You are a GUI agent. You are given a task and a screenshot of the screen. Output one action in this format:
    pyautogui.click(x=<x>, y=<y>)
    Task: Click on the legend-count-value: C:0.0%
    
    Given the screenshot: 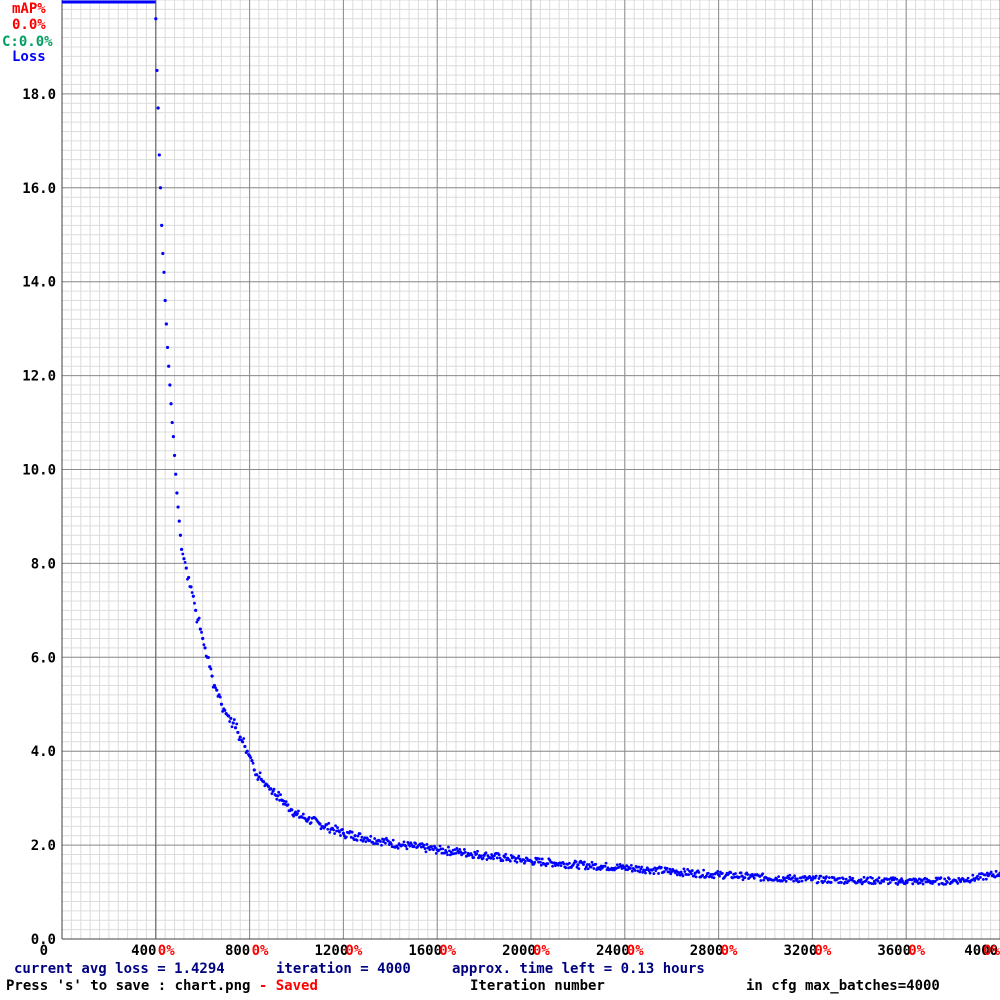 What is the action you would take?
    pyautogui.click(x=27, y=42)
    